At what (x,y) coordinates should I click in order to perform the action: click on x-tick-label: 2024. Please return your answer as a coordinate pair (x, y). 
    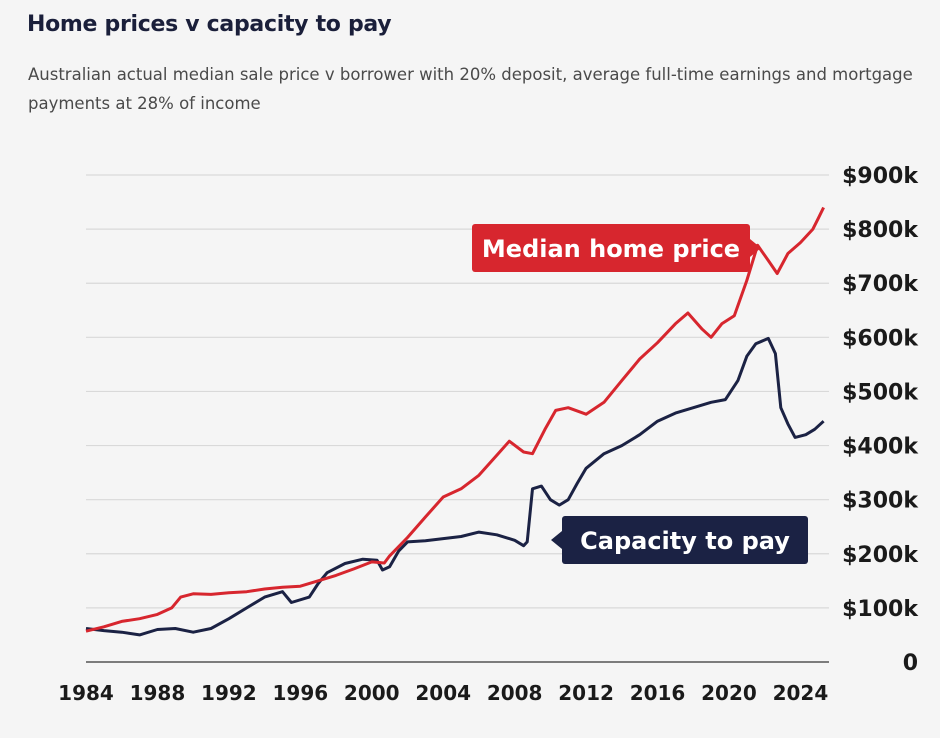
    Looking at the image, I should click on (801, 693).